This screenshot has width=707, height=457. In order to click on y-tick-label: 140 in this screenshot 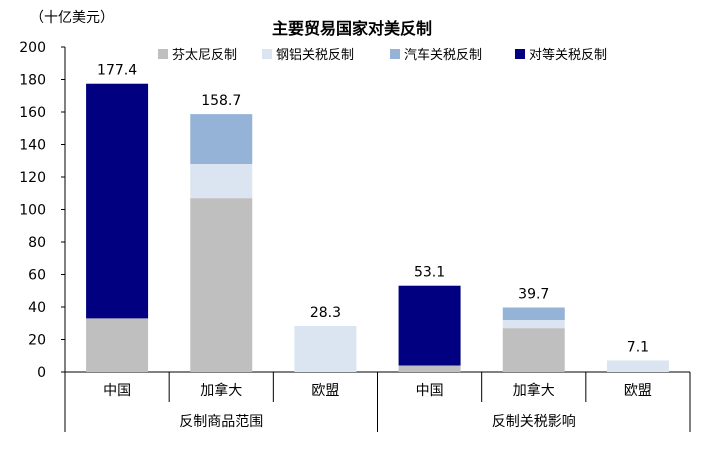, I will do `click(32, 146)`.